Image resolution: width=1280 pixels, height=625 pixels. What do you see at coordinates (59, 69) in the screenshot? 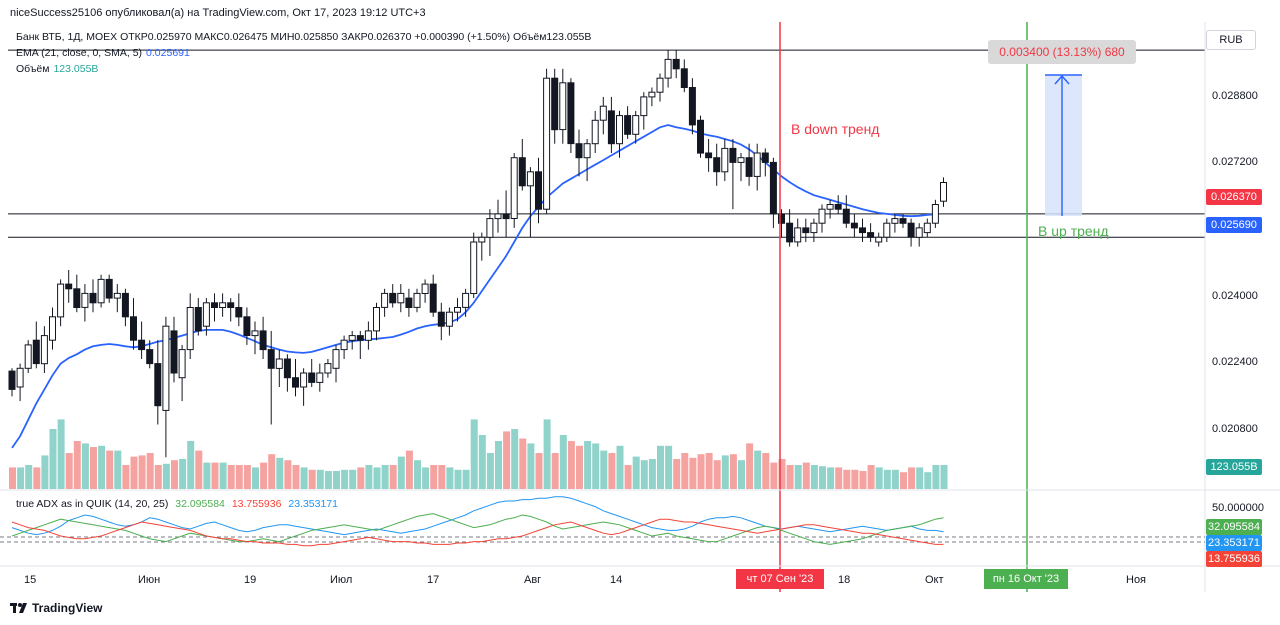
I see `volume-legend: Объём 123.055B` at bounding box center [59, 69].